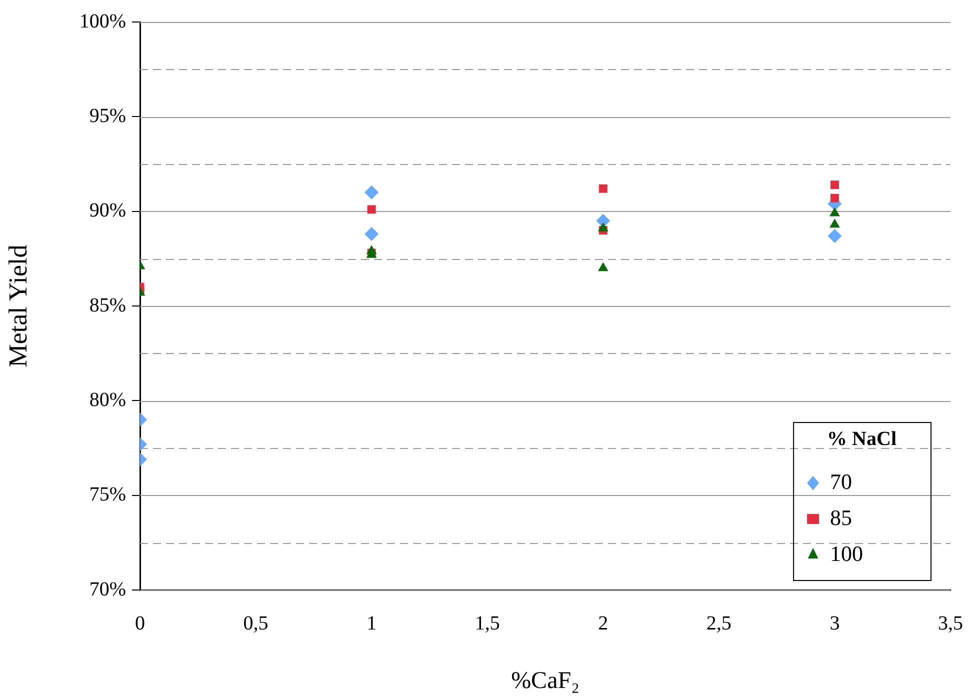 Image resolution: width=977 pixels, height=700 pixels. What do you see at coordinates (603, 623) in the screenshot?
I see `x-tick-label: 2` at bounding box center [603, 623].